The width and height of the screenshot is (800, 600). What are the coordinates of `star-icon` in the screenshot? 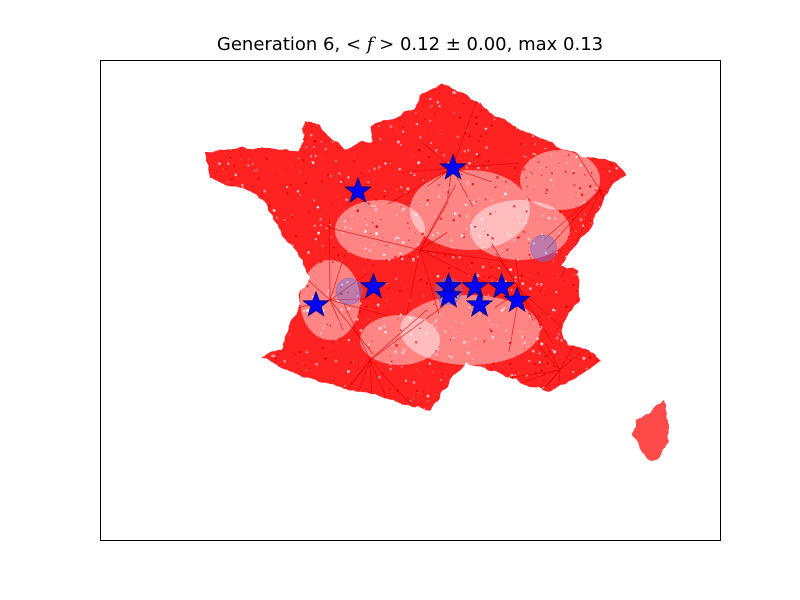 It's located at (373, 285).